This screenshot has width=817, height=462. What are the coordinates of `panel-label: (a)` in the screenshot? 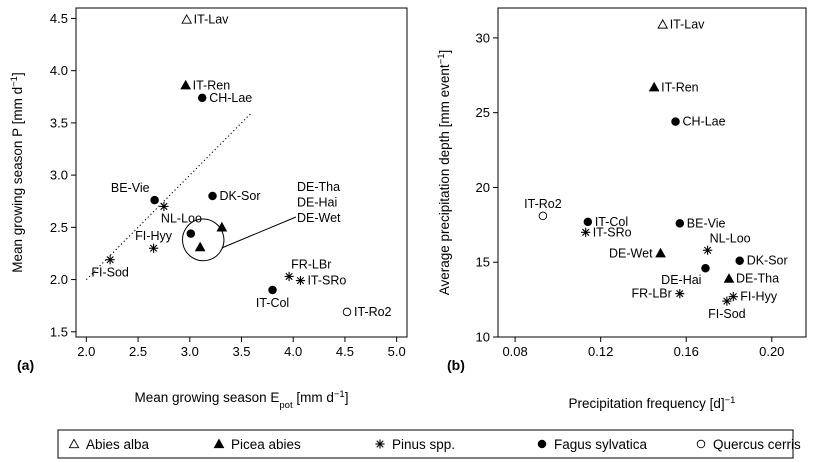 It's located at (25, 365).